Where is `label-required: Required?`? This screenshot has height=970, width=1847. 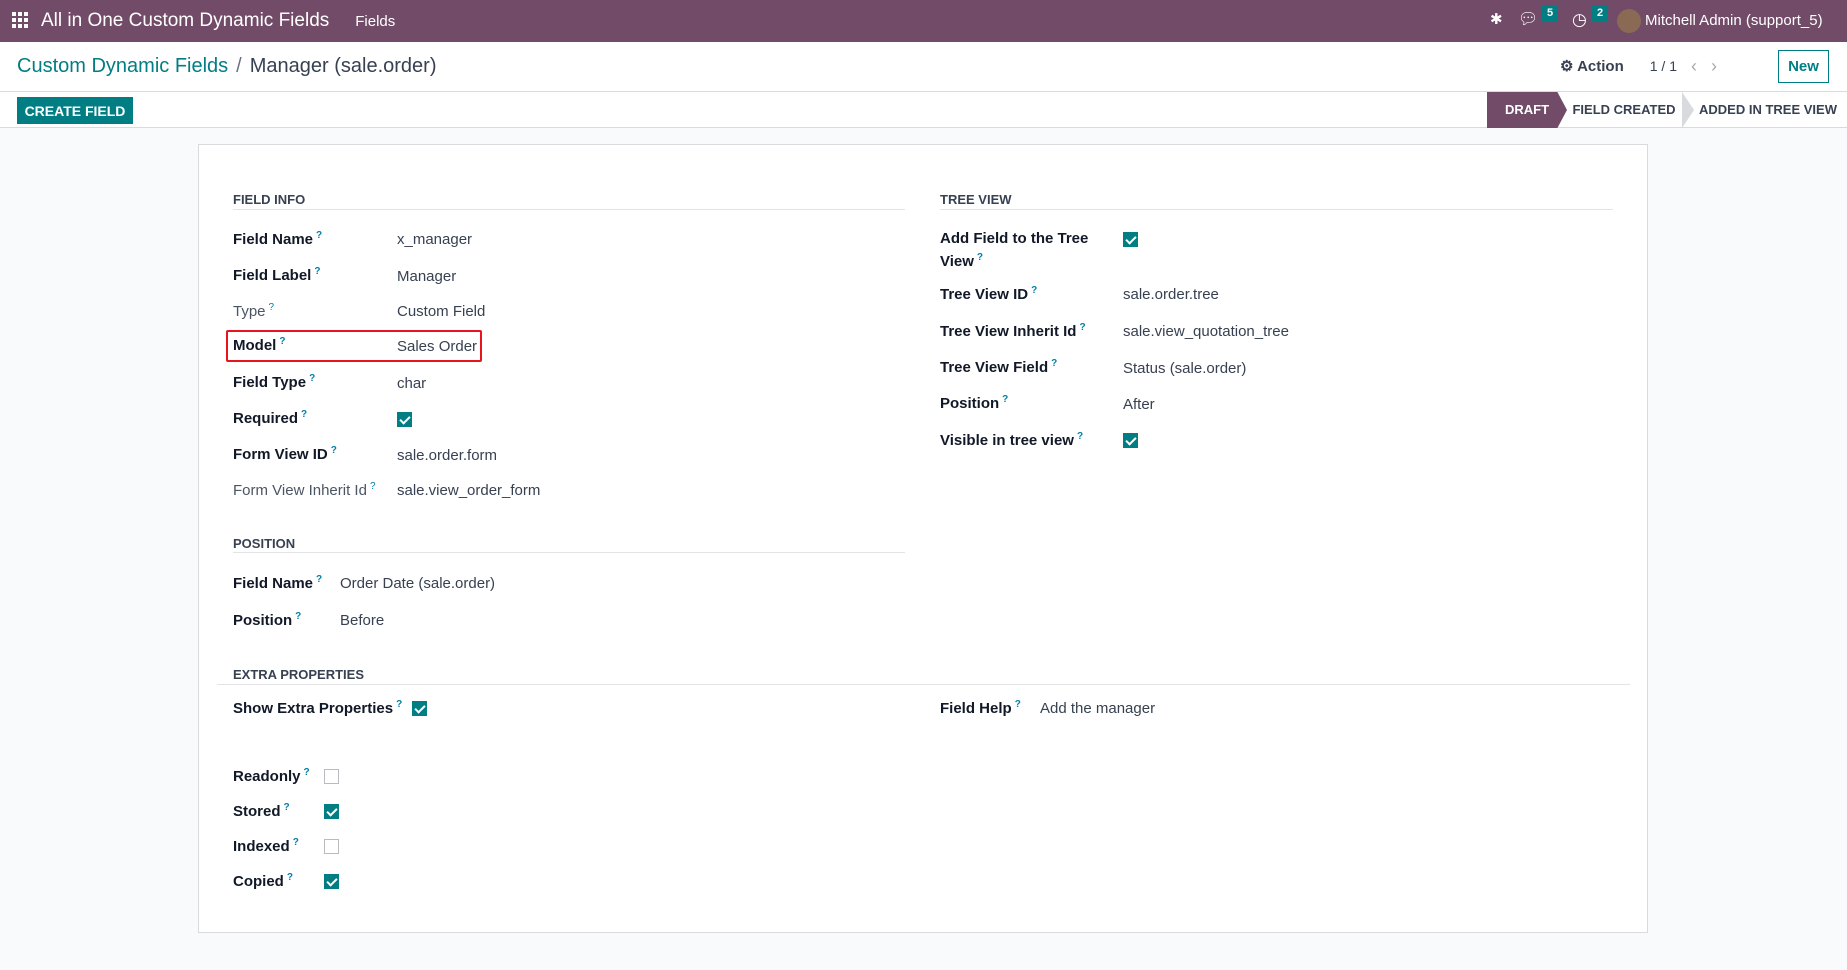 label-required: Required? is located at coordinates (270, 418).